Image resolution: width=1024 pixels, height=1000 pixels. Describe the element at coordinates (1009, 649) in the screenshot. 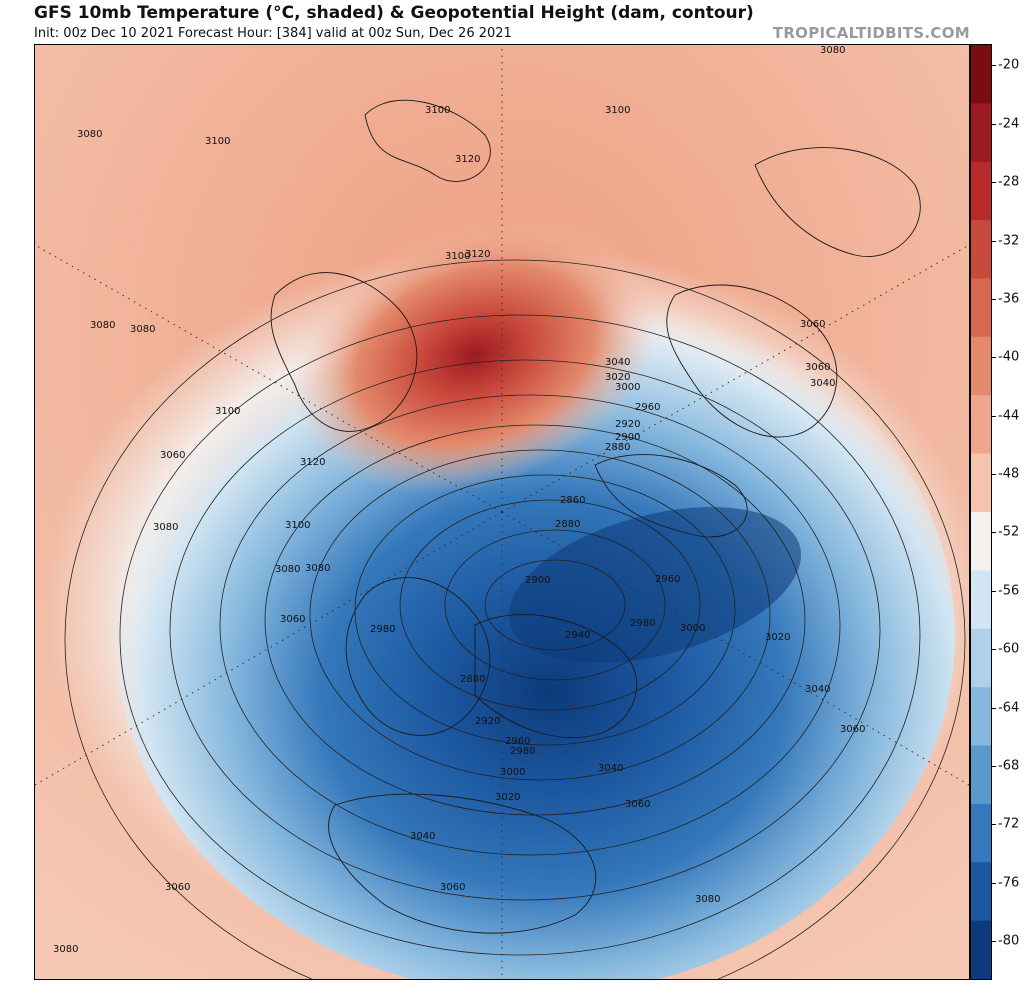

I see `colorbar-label: -60` at that location.